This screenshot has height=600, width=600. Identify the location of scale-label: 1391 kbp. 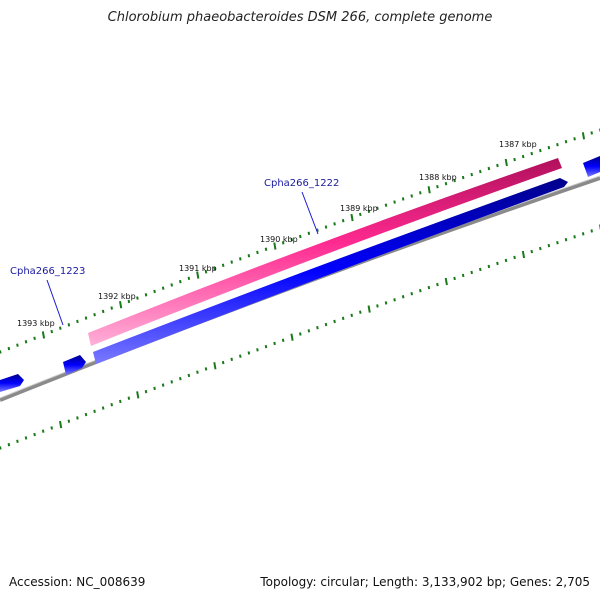
(198, 268).